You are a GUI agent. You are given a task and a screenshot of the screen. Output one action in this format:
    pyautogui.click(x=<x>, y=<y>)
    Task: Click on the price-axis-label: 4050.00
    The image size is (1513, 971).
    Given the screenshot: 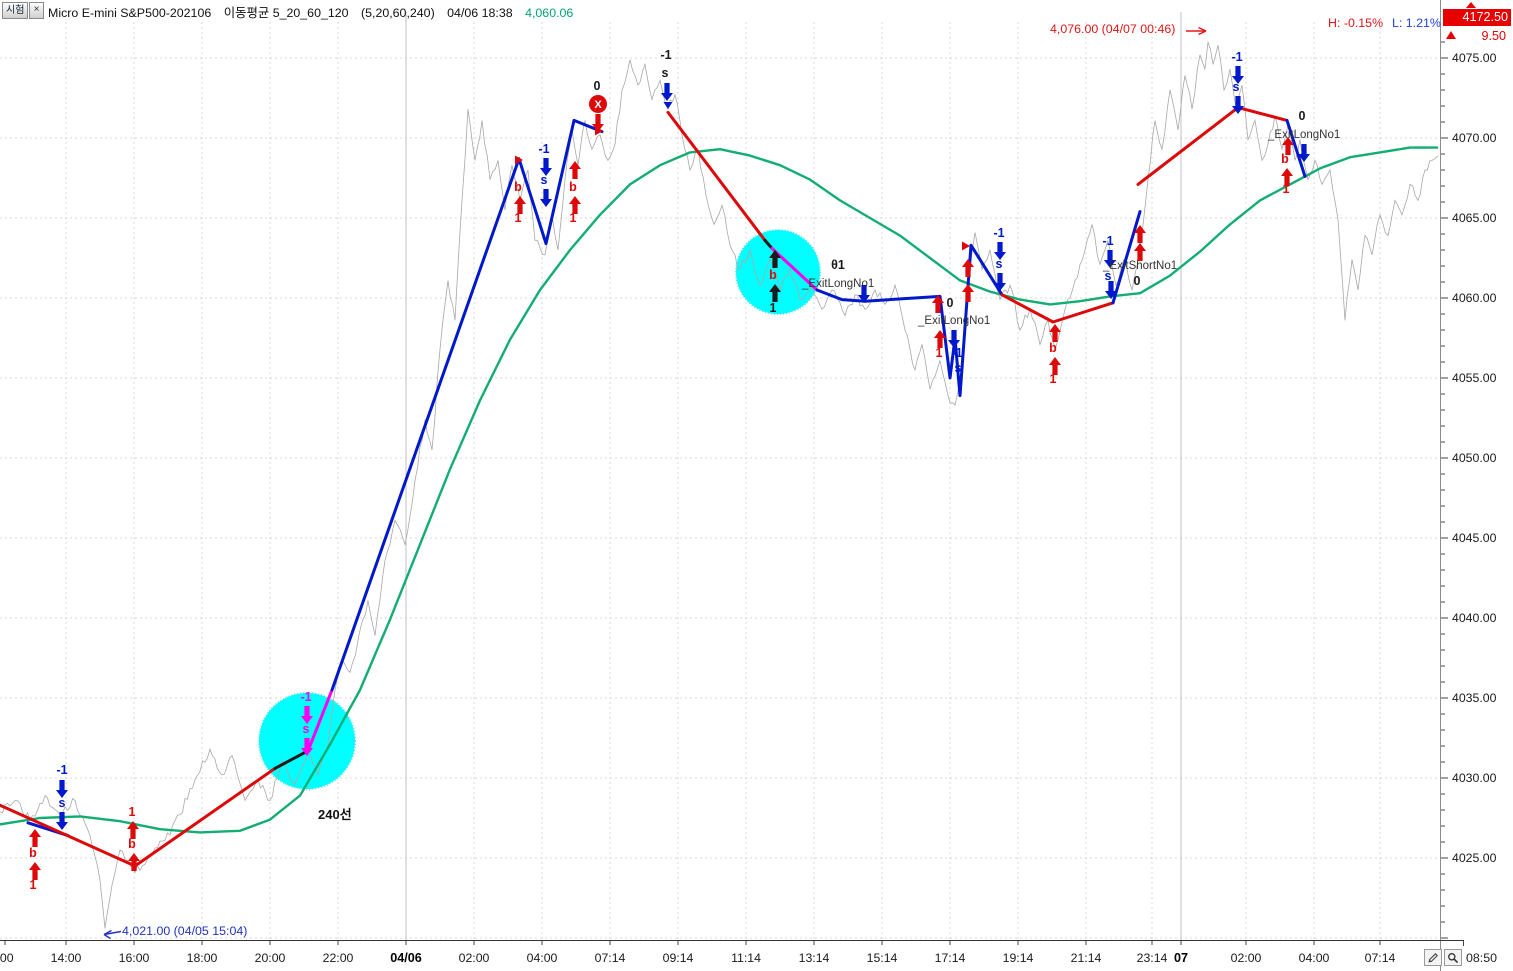 What is the action you would take?
    pyautogui.click(x=1474, y=458)
    